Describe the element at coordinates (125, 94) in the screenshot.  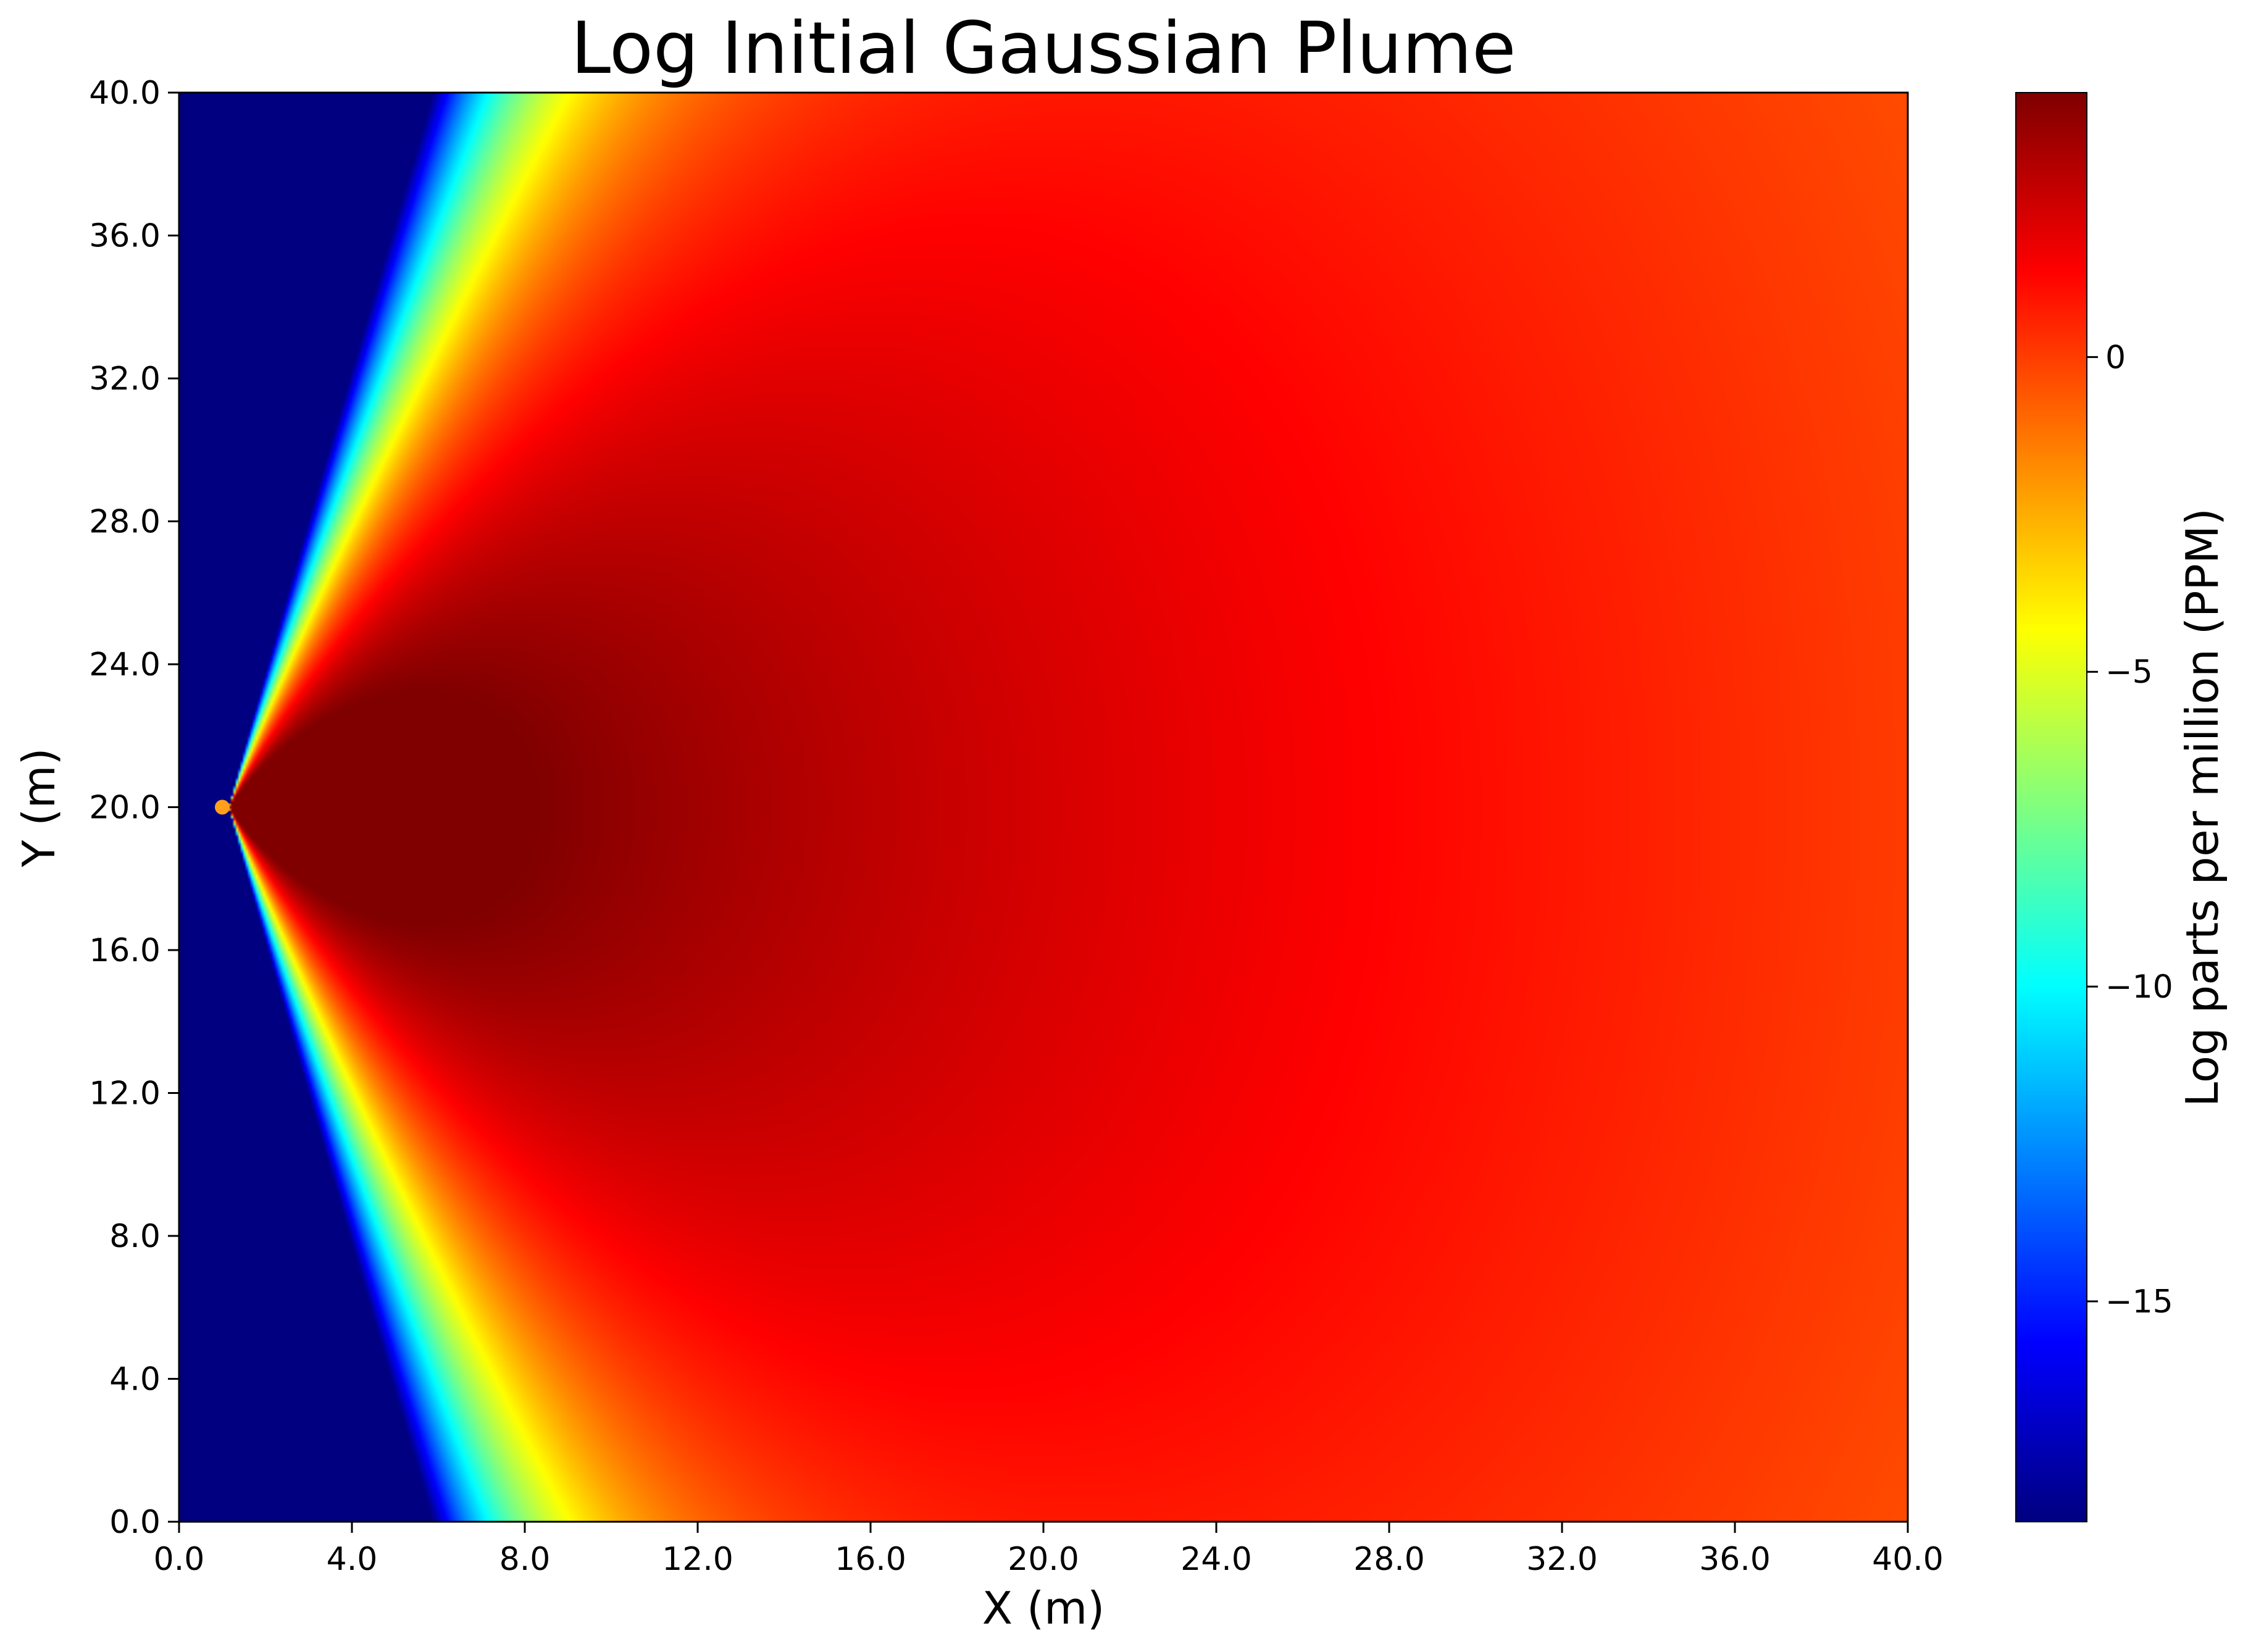
I see `y-tick-label: 40.0` at that location.